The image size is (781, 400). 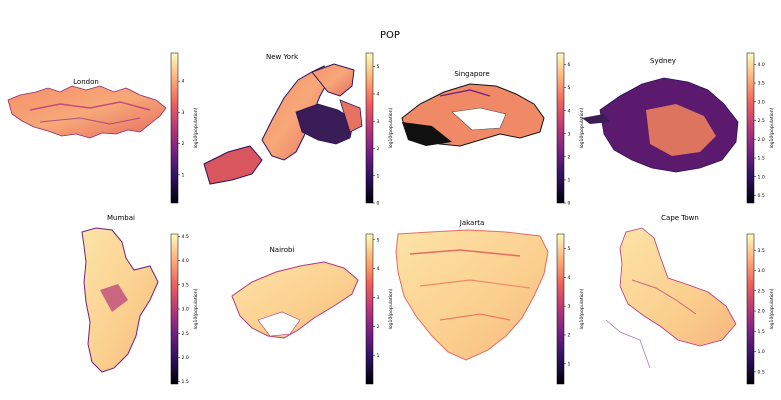 I want to click on panel-title-cape-town: Cape Town, so click(x=680, y=218).